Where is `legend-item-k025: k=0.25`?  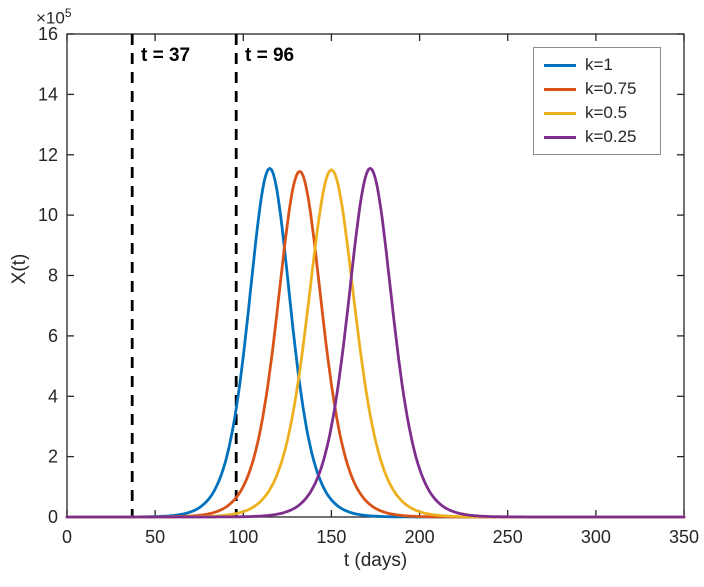
legend-item-k025: k=0.25 is located at coordinates (597, 136).